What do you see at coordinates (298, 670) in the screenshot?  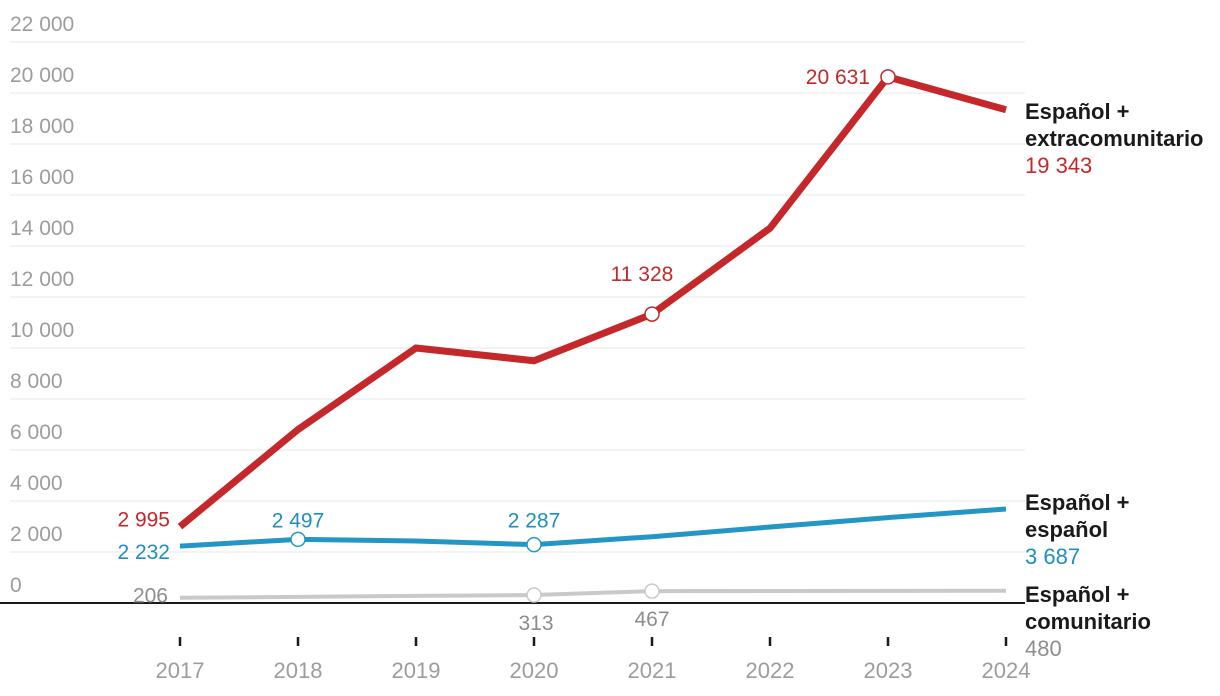 I see `x-axis-year-label: 2018` at bounding box center [298, 670].